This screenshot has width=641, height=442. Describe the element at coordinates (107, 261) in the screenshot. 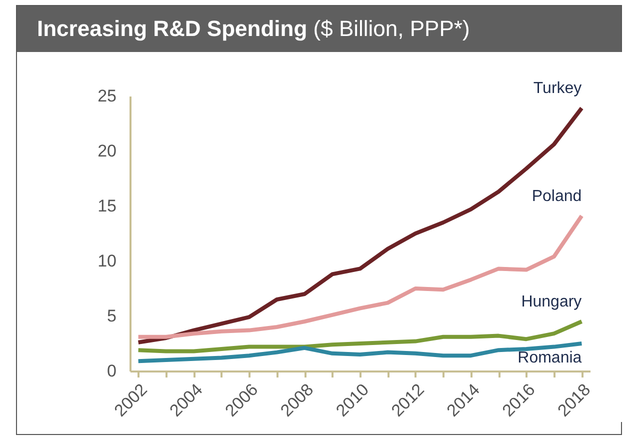

I see `y-tick-label: 10` at that location.